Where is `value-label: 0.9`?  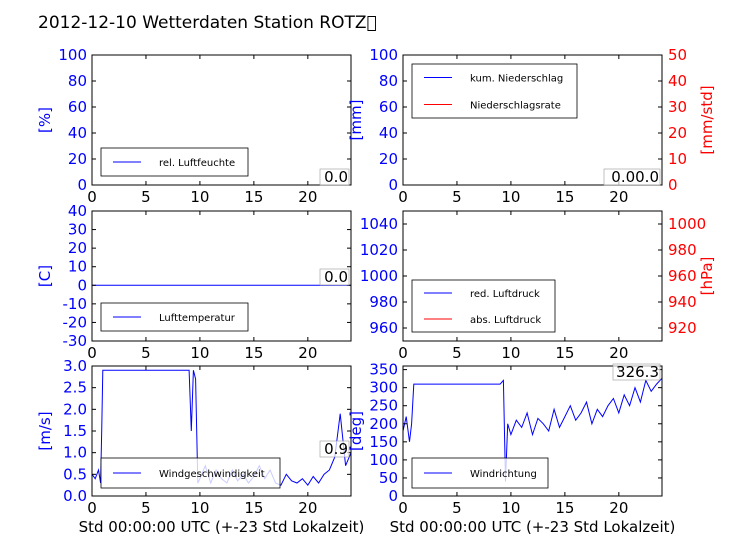
value-label: 0.9 is located at coordinates (336, 449).